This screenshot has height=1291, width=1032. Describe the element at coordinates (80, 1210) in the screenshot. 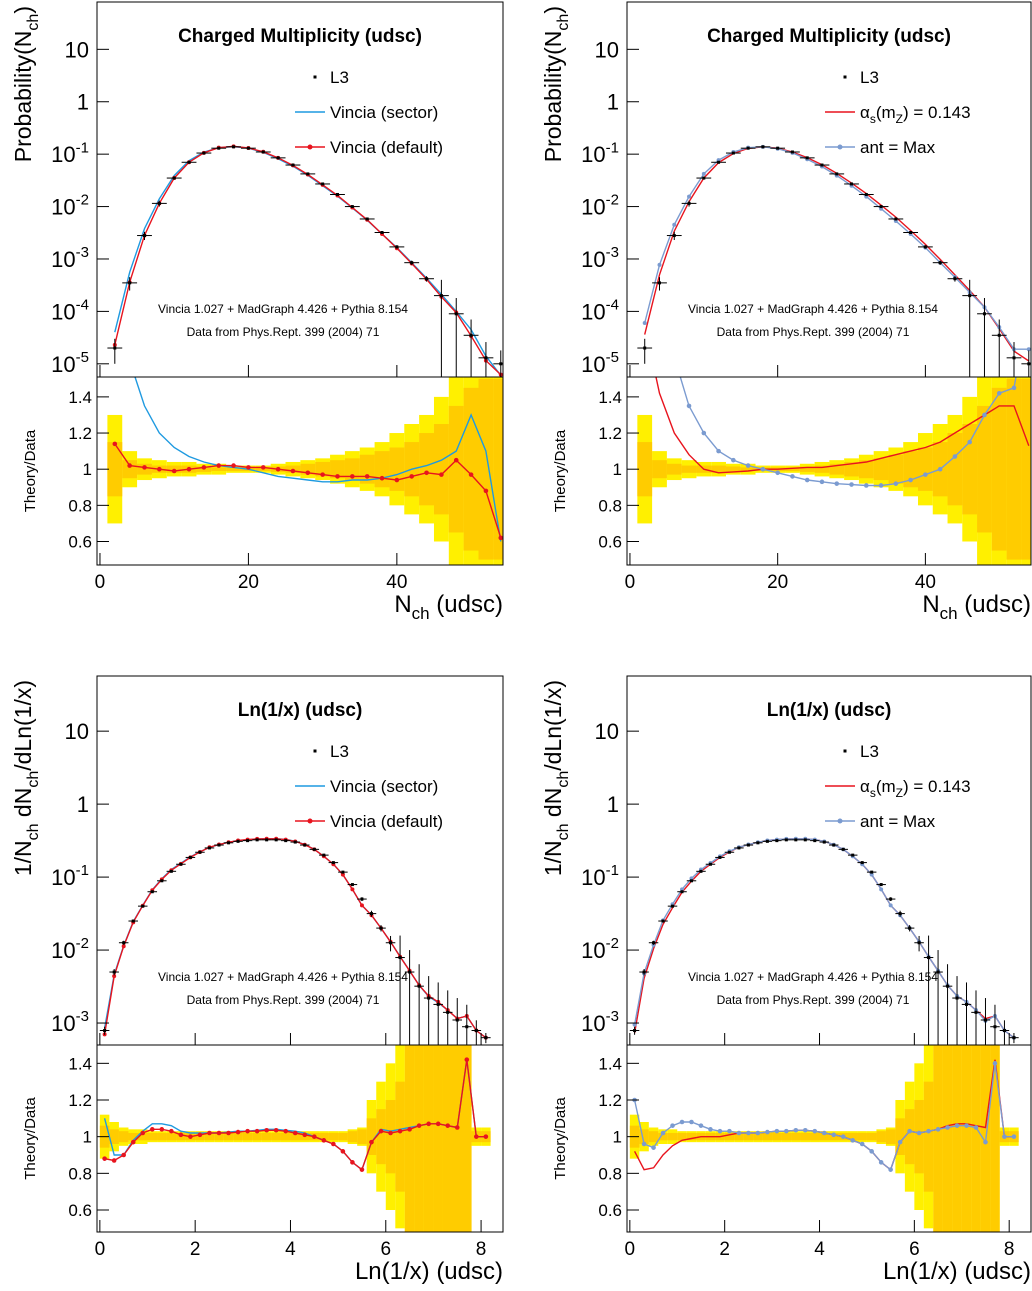

I see `y-tick-label: 0.6` at that location.